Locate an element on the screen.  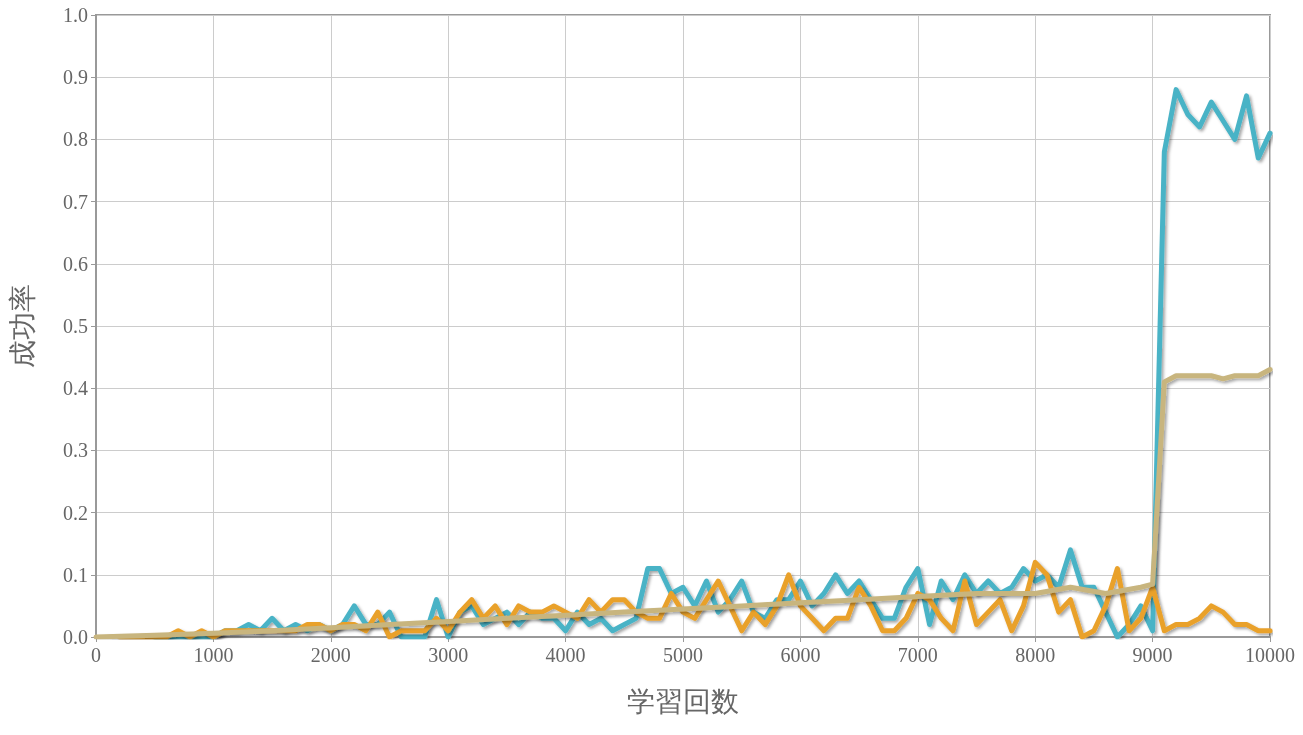
x-tick-label: 9000 is located at coordinates (1152, 655).